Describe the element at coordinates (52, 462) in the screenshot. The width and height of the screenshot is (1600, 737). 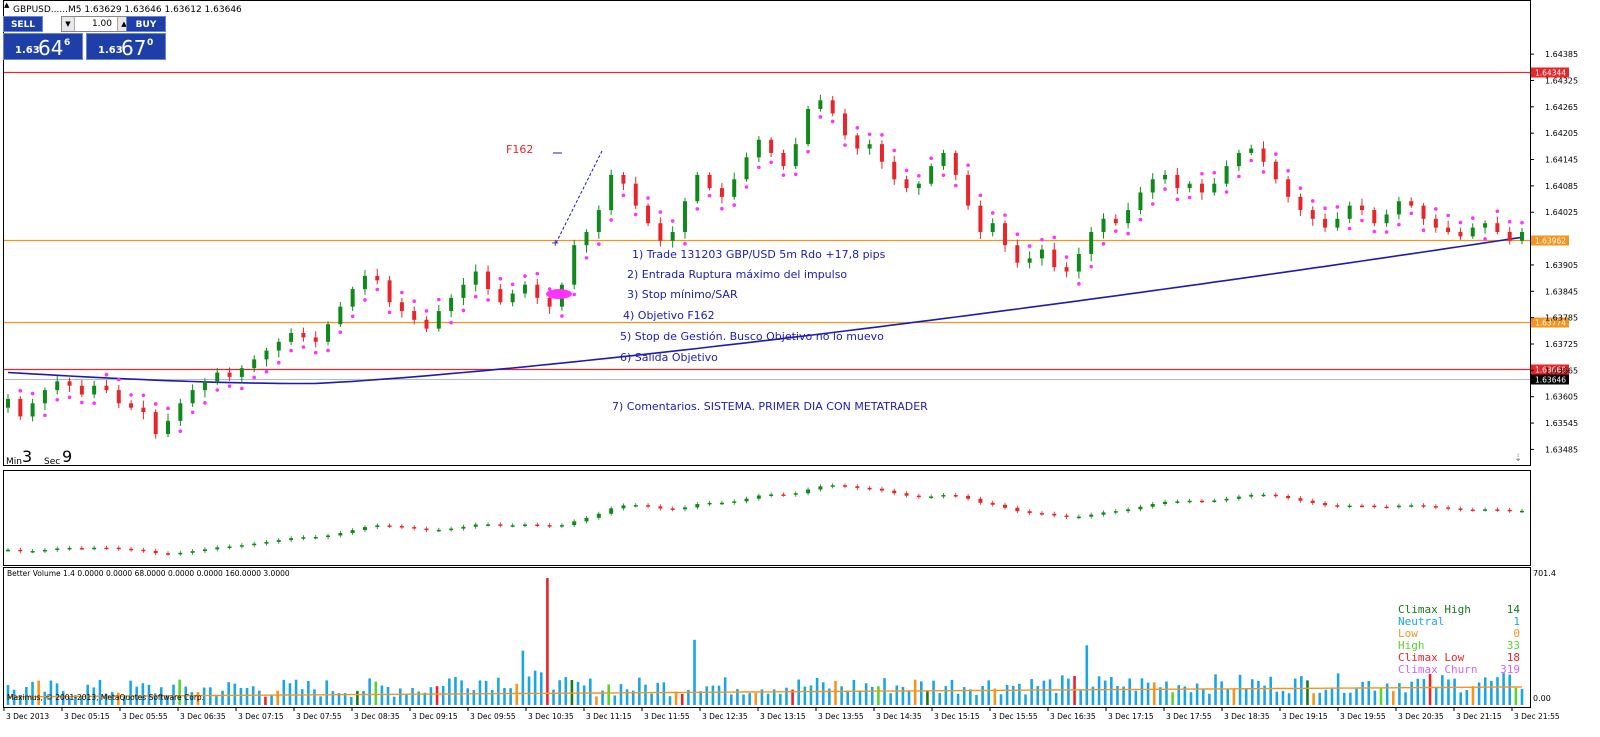
I see `timer-sec-label: Sec` at that location.